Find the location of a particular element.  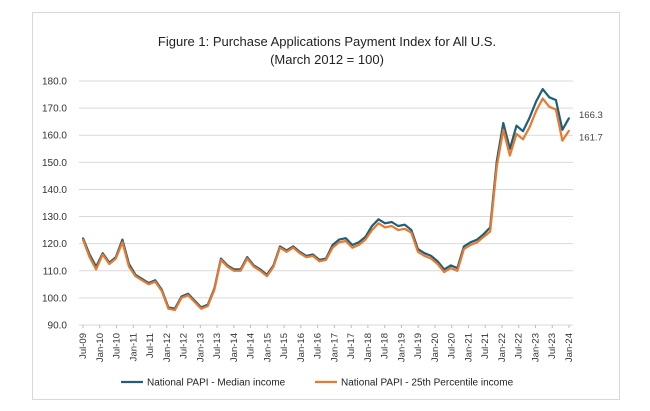

x-tick-label: Jan-17 is located at coordinates (334, 347).